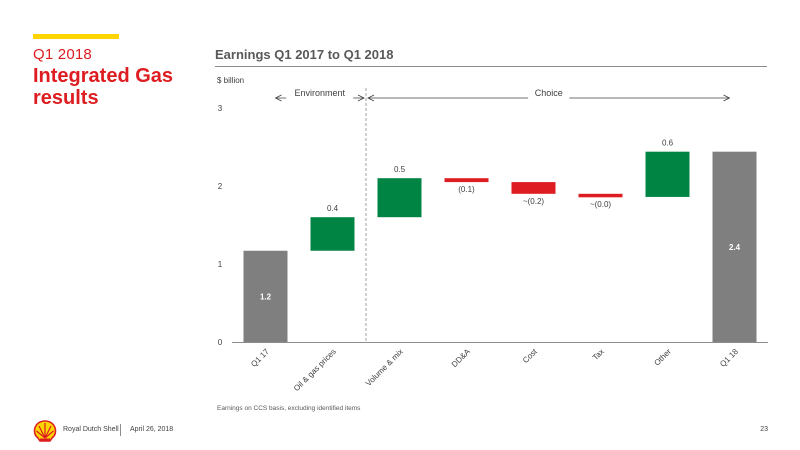 This screenshot has height=450, width=800. What do you see at coordinates (662, 357) in the screenshot?
I see `x-tick-label: Other` at bounding box center [662, 357].